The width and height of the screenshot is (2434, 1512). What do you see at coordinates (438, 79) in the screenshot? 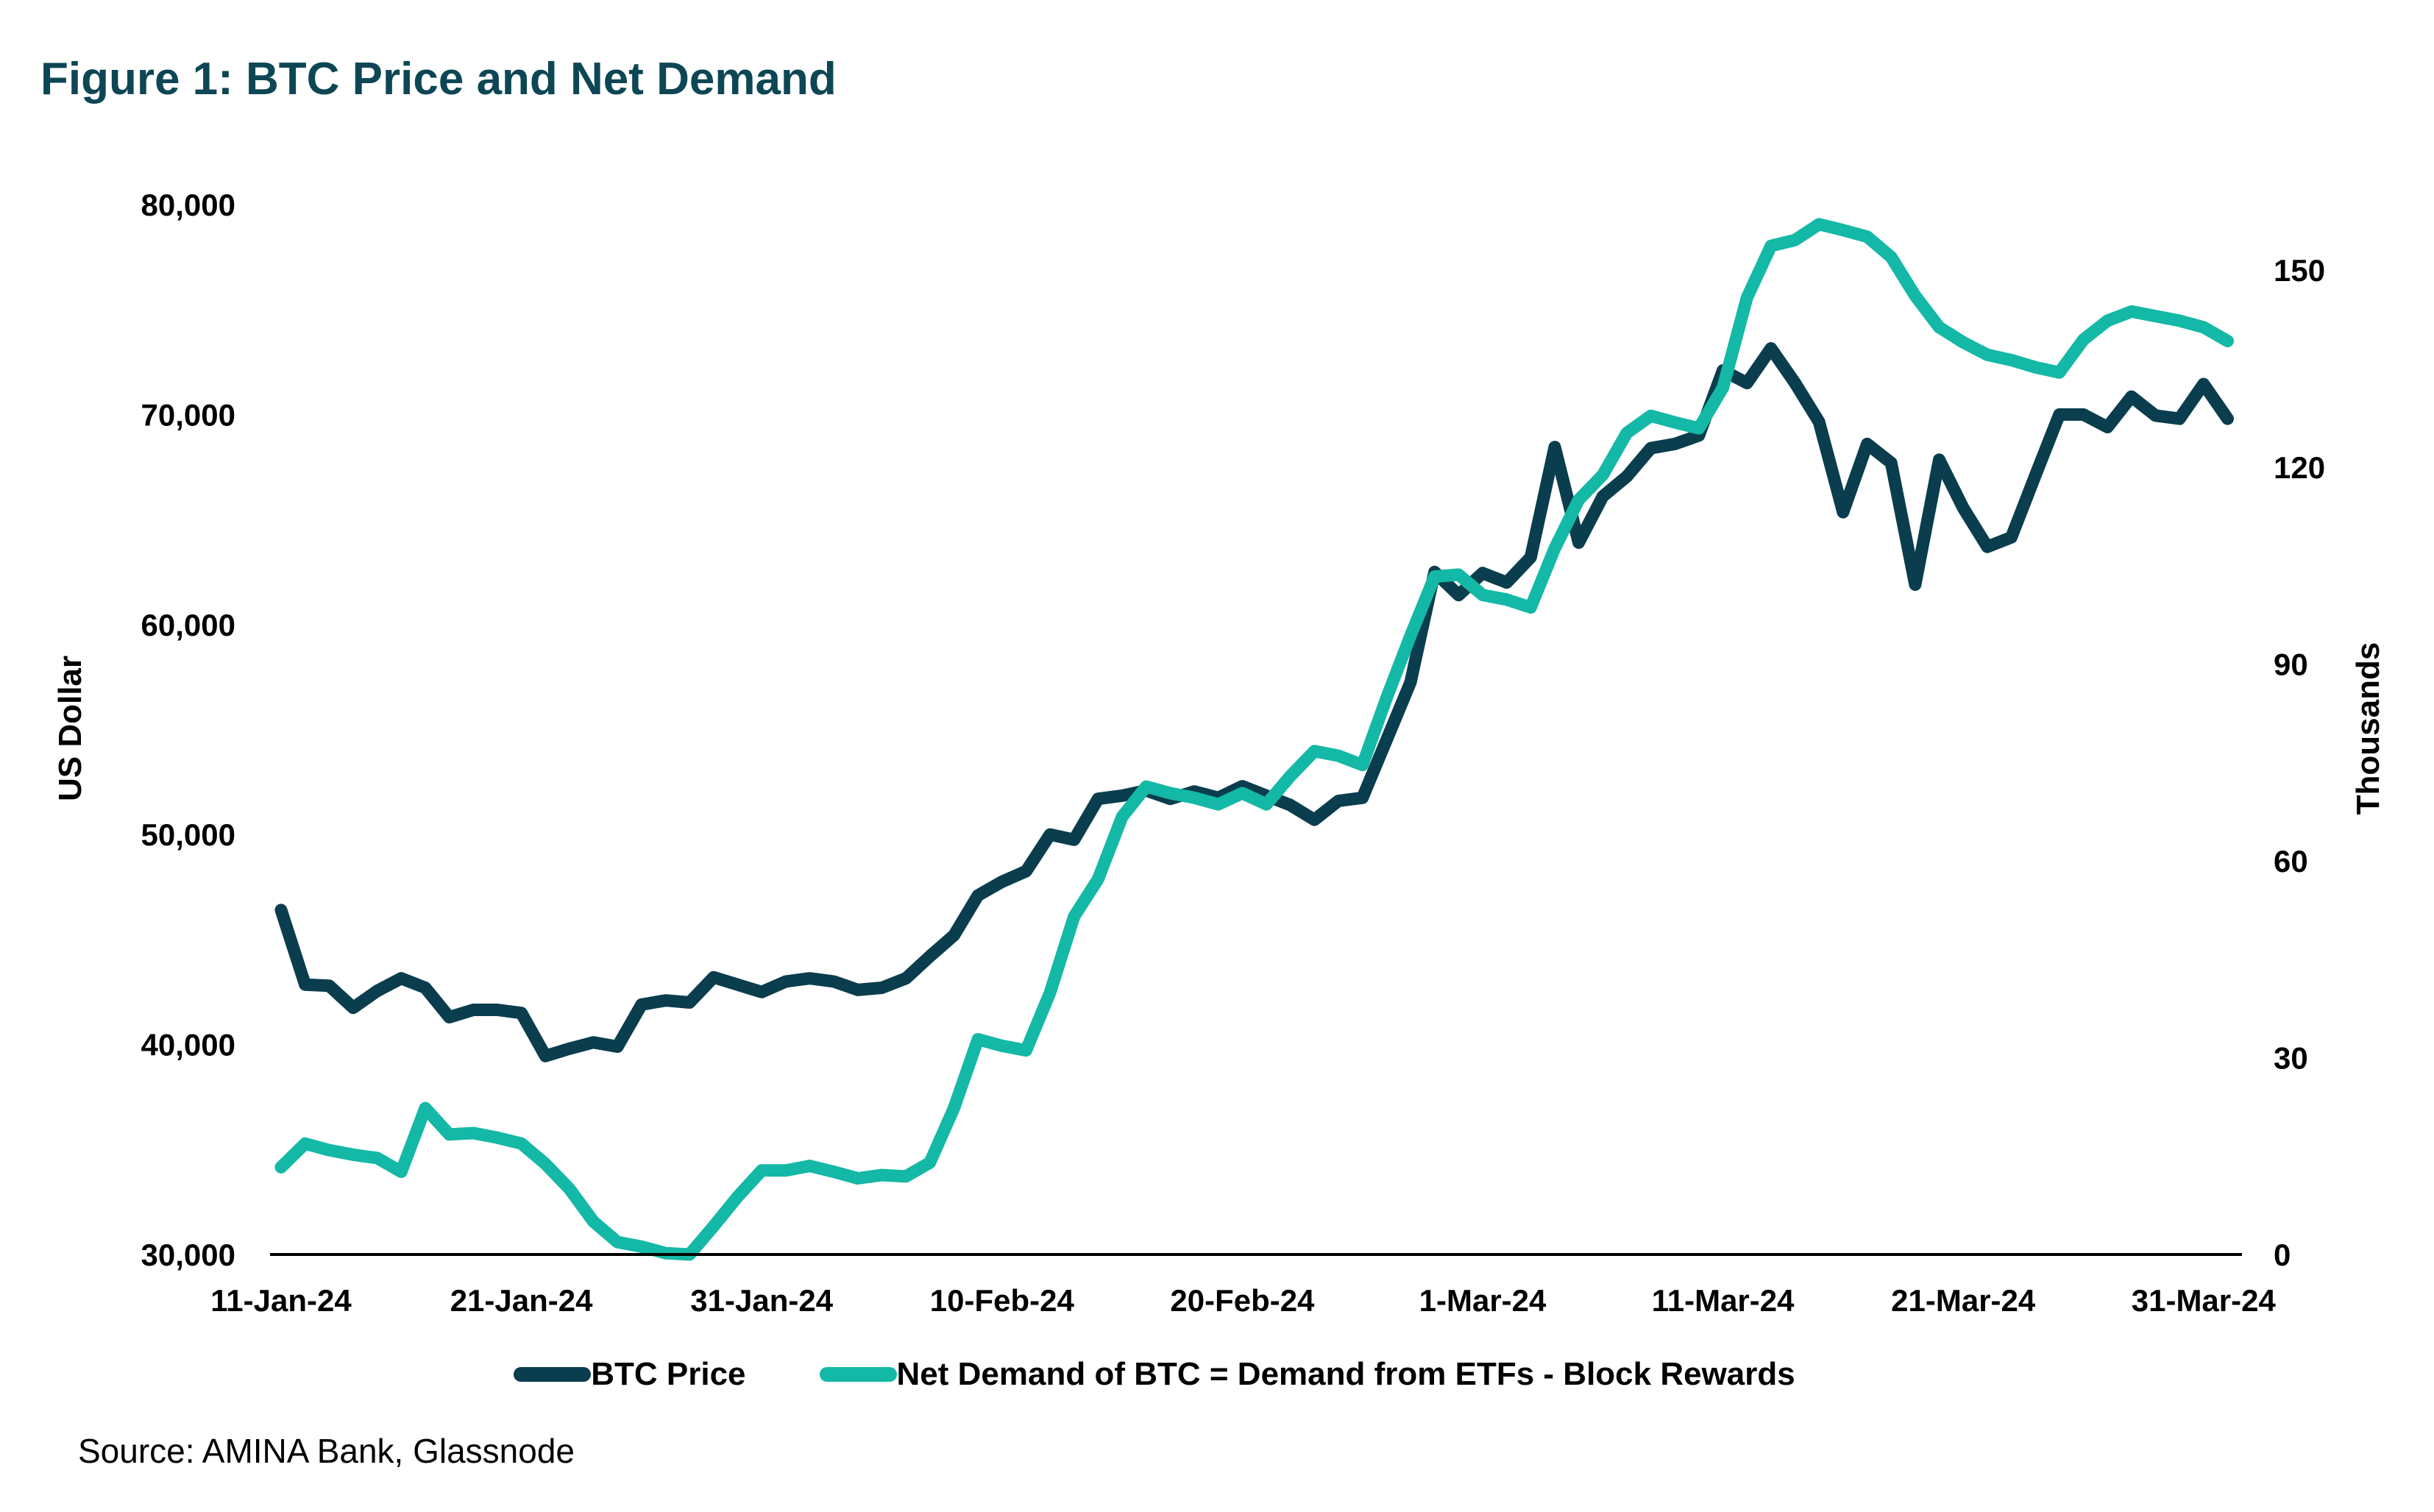
I see `chart-title: Figure 1: BTC Price and Net Demand` at bounding box center [438, 79].